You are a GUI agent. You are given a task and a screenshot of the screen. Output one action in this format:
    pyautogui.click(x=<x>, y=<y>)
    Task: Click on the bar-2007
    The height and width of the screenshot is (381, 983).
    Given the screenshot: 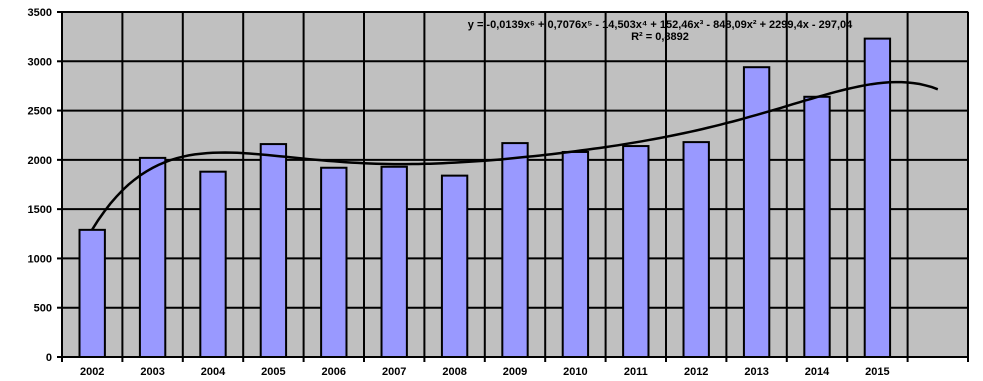 What is the action you would take?
    pyautogui.click(x=394, y=261)
    